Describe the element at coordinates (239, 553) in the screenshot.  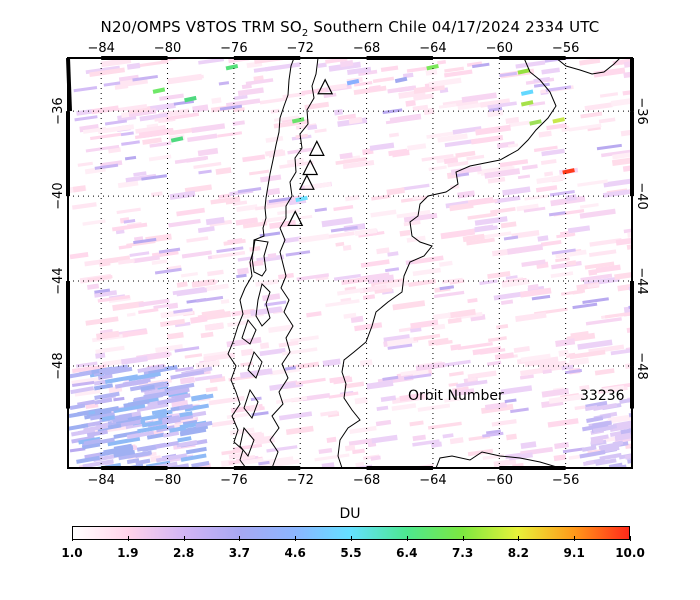
I see `colorbar-tick-label: 3.7` at that location.